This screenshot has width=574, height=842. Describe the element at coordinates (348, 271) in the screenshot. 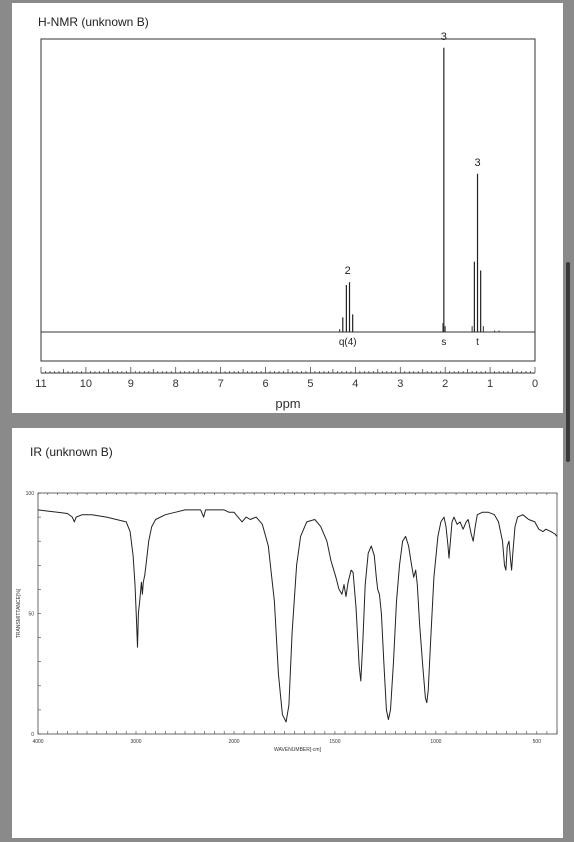

I see `nmr-integration-label-0: 2` at that location.